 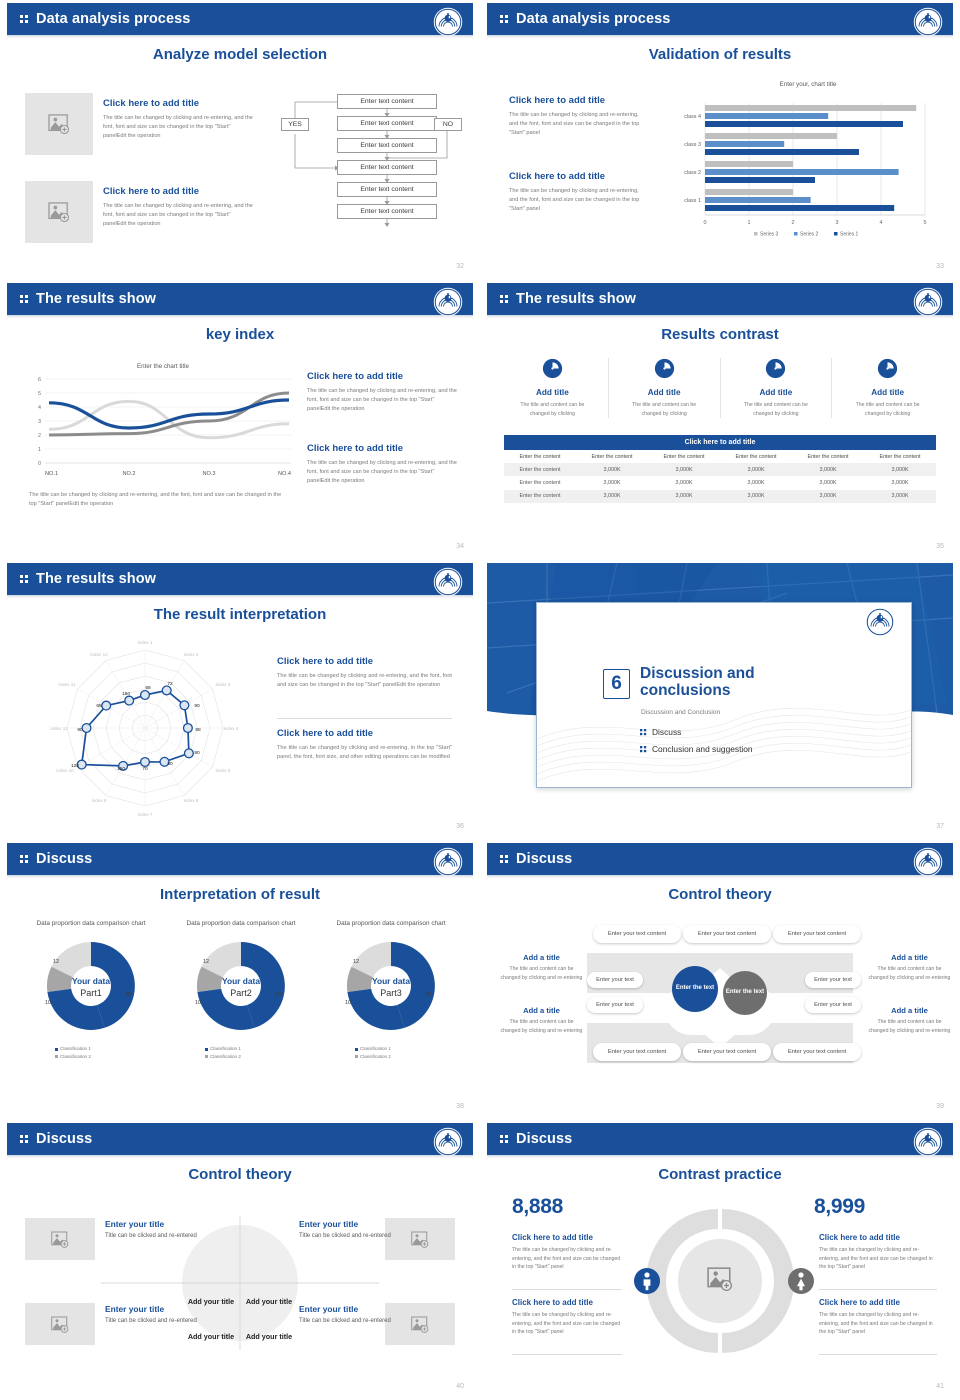 What do you see at coordinates (888, 368) in the screenshot?
I see `pie-chart-icon` at bounding box center [888, 368].